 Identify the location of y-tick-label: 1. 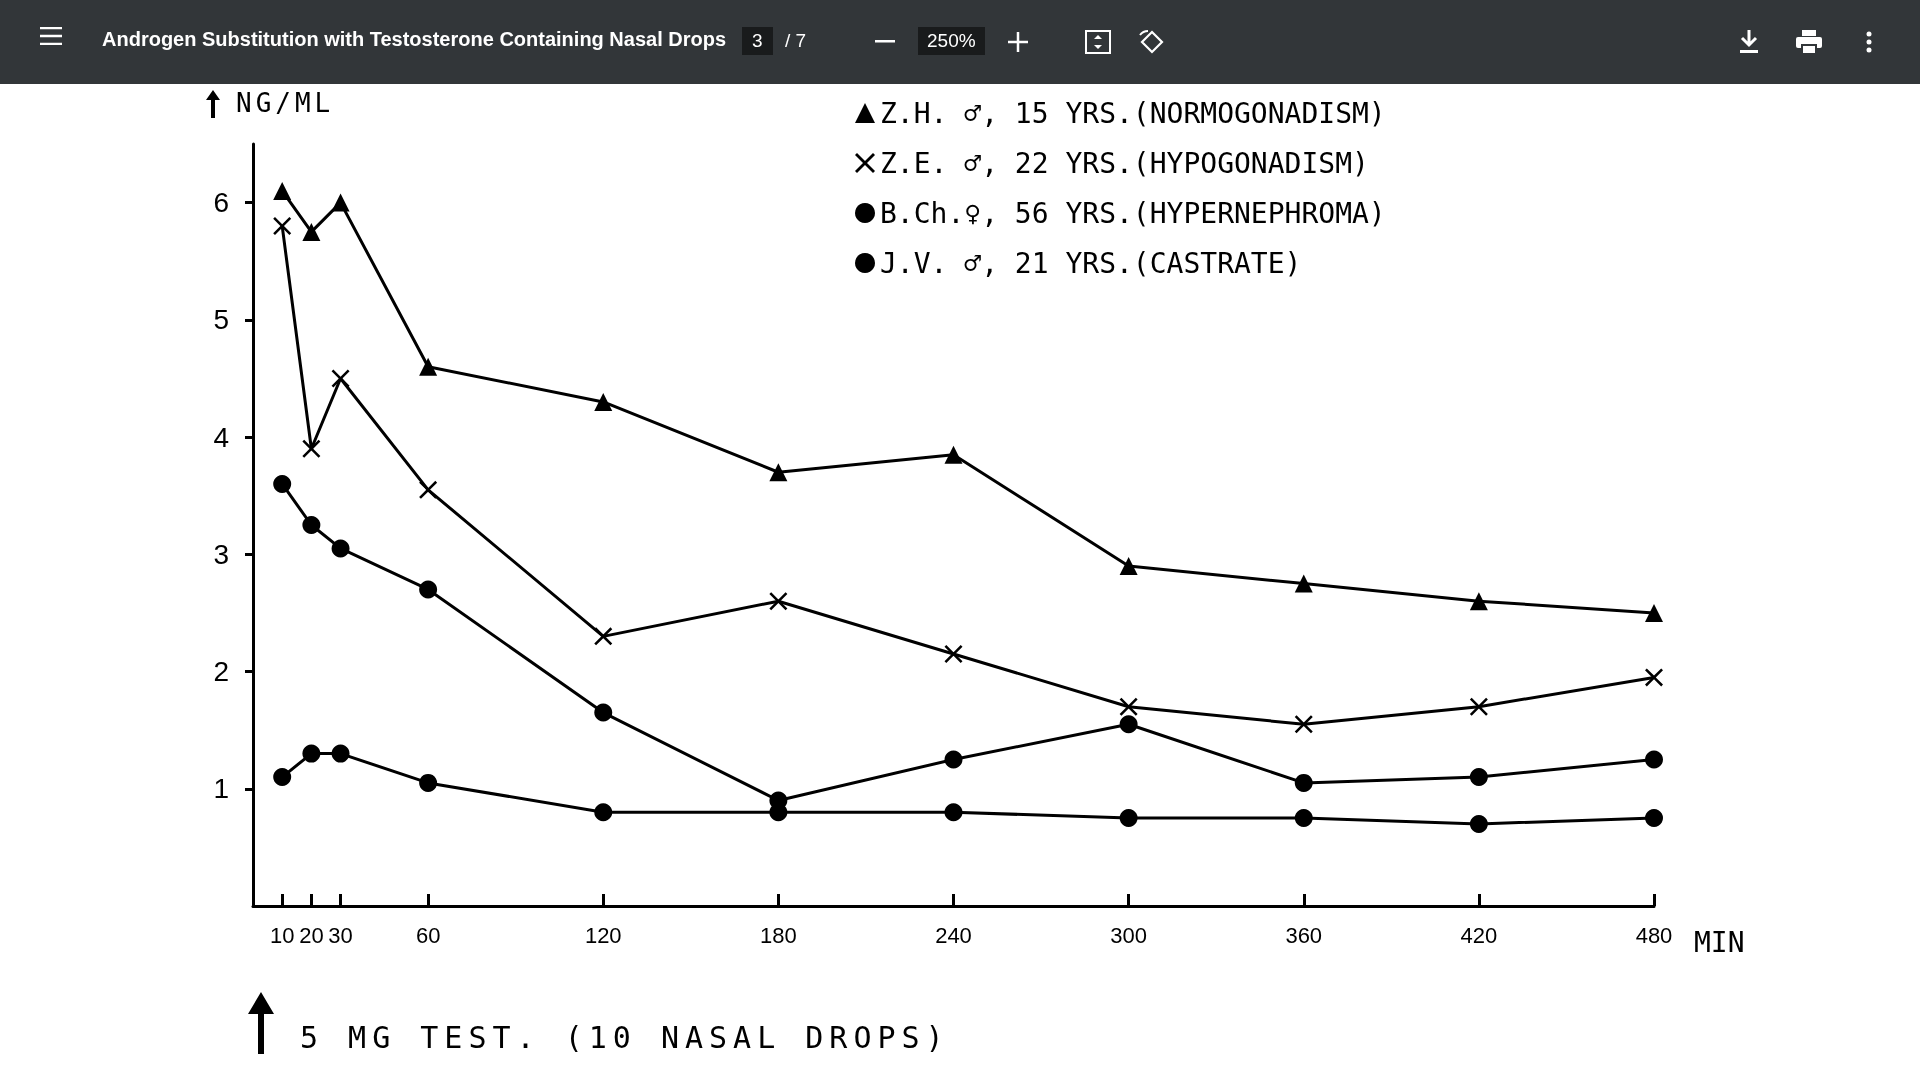
(221, 789).